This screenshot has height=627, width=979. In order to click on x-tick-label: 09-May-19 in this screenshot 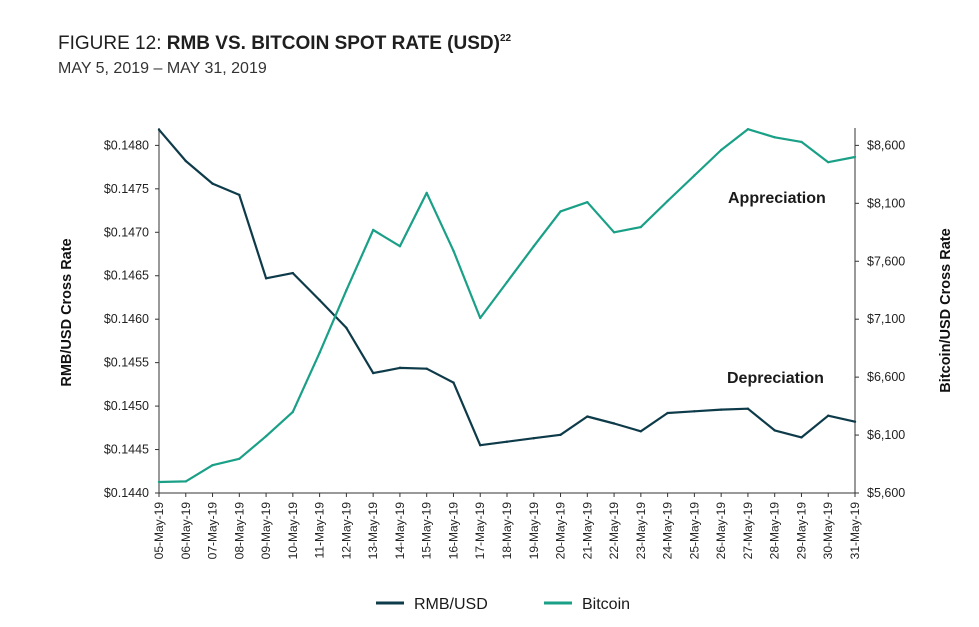, I will do `click(266, 531)`.